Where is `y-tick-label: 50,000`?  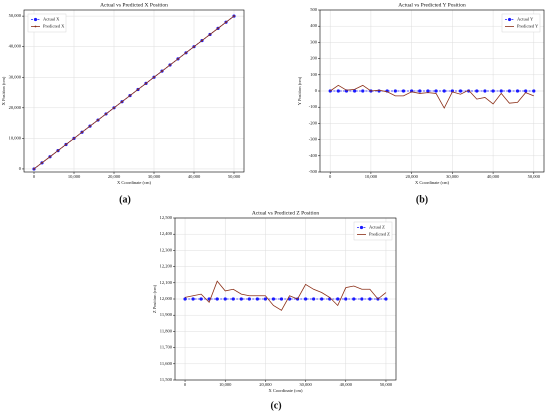 y-tick-label: 50,000 is located at coordinates (15, 16).